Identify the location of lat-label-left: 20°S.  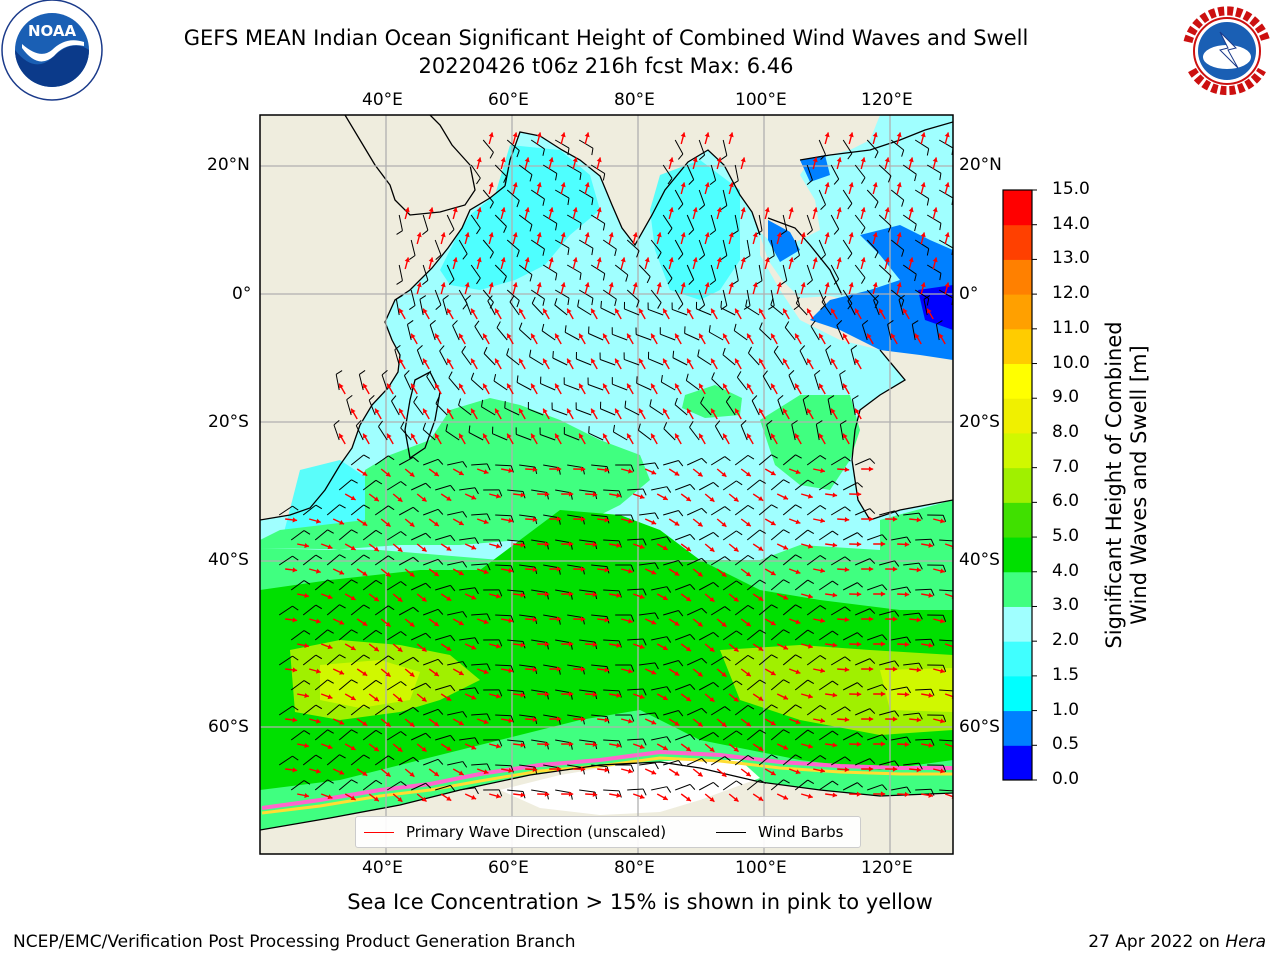
(228, 422).